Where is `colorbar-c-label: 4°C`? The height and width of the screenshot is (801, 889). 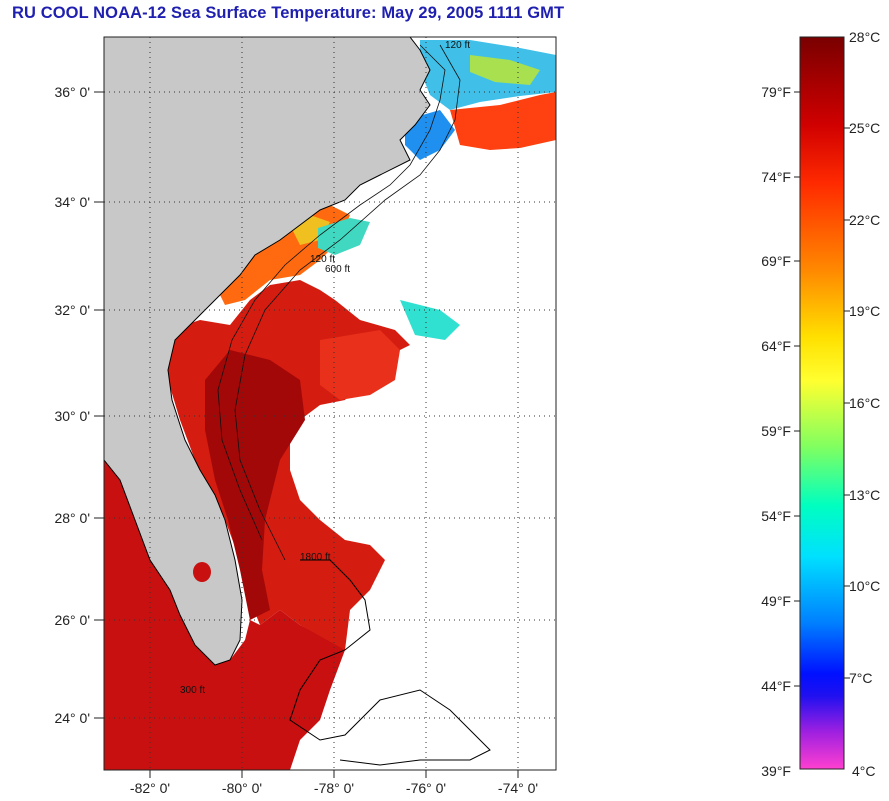 colorbar-c-label: 4°C is located at coordinates (864, 771).